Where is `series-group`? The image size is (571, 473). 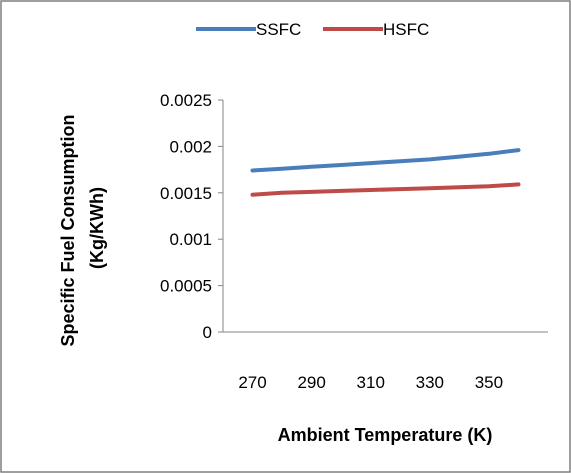
series-group is located at coordinates (385, 172).